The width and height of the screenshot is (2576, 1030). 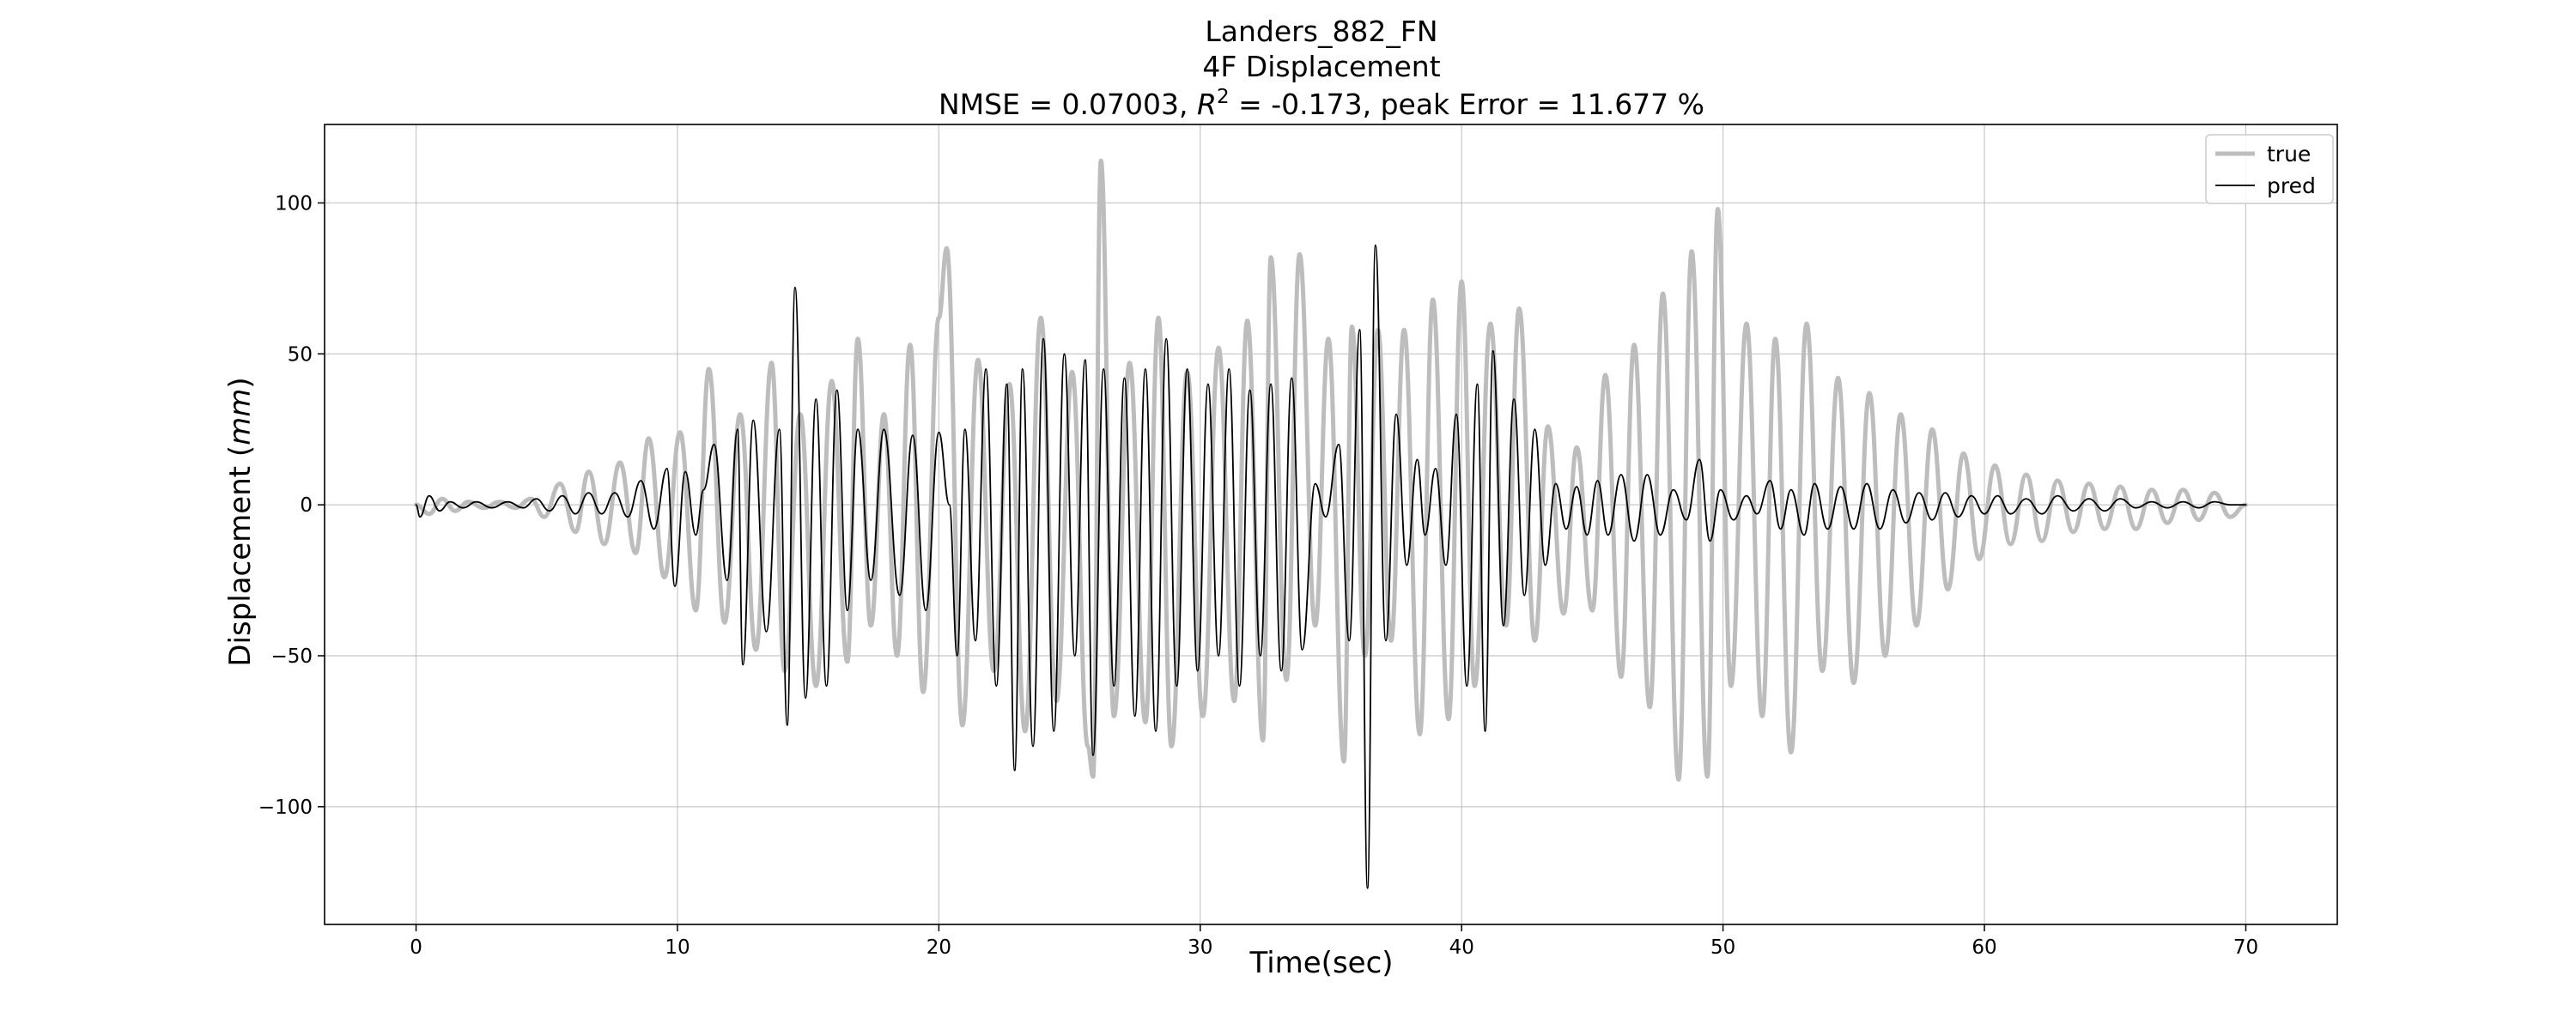 What do you see at coordinates (1334, 941) in the screenshot?
I see `x-axis-ticks: 0 10 20 30 40 50 60 70` at bounding box center [1334, 941].